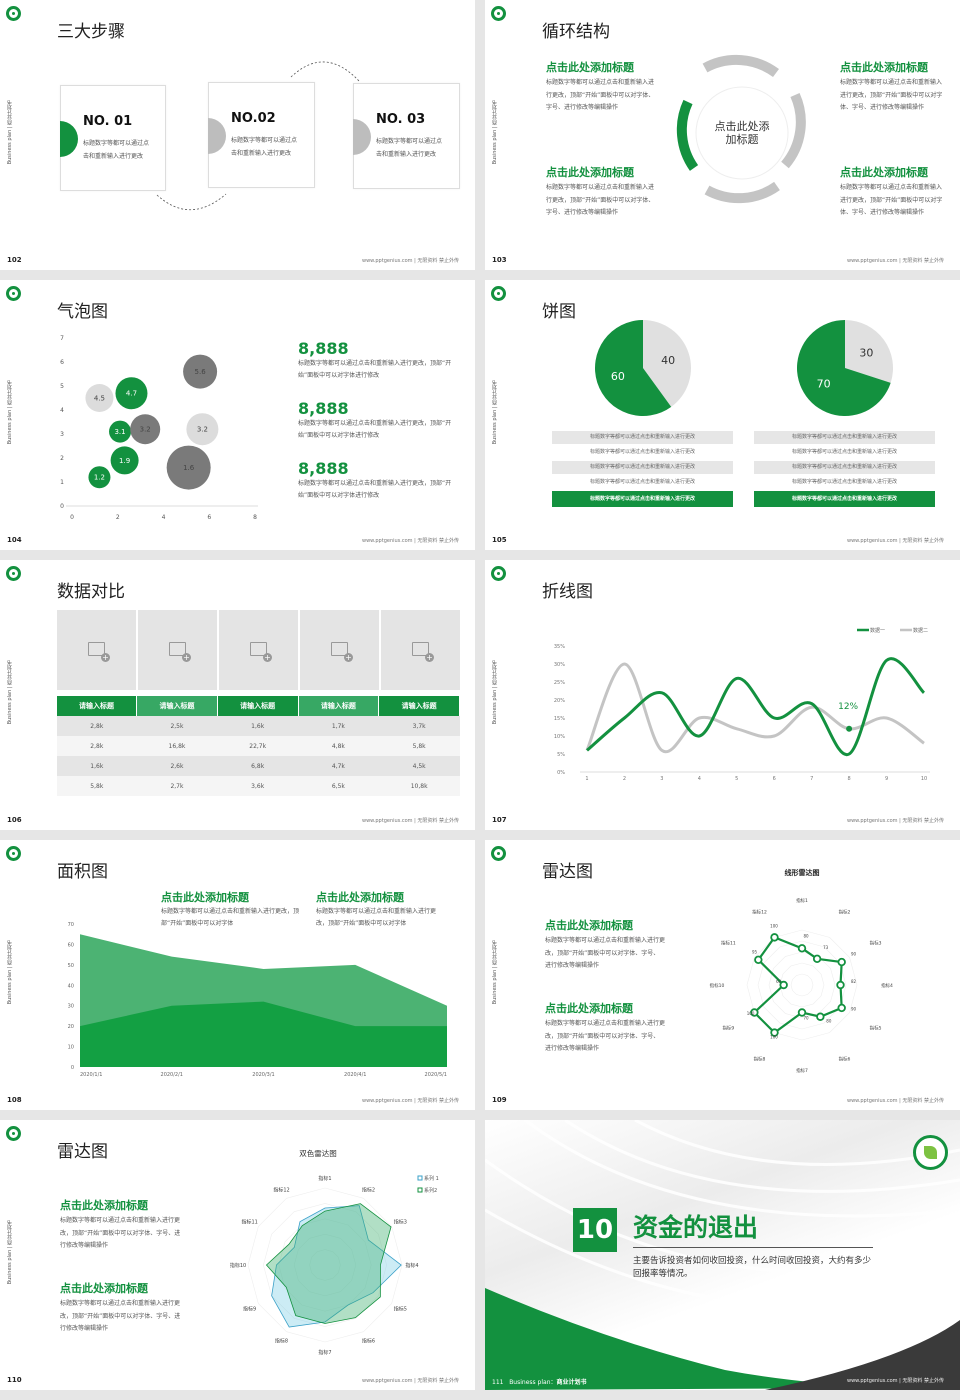 This screenshot has width=960, height=1400. I want to click on cycle-arrow-right, so click(793, 130).